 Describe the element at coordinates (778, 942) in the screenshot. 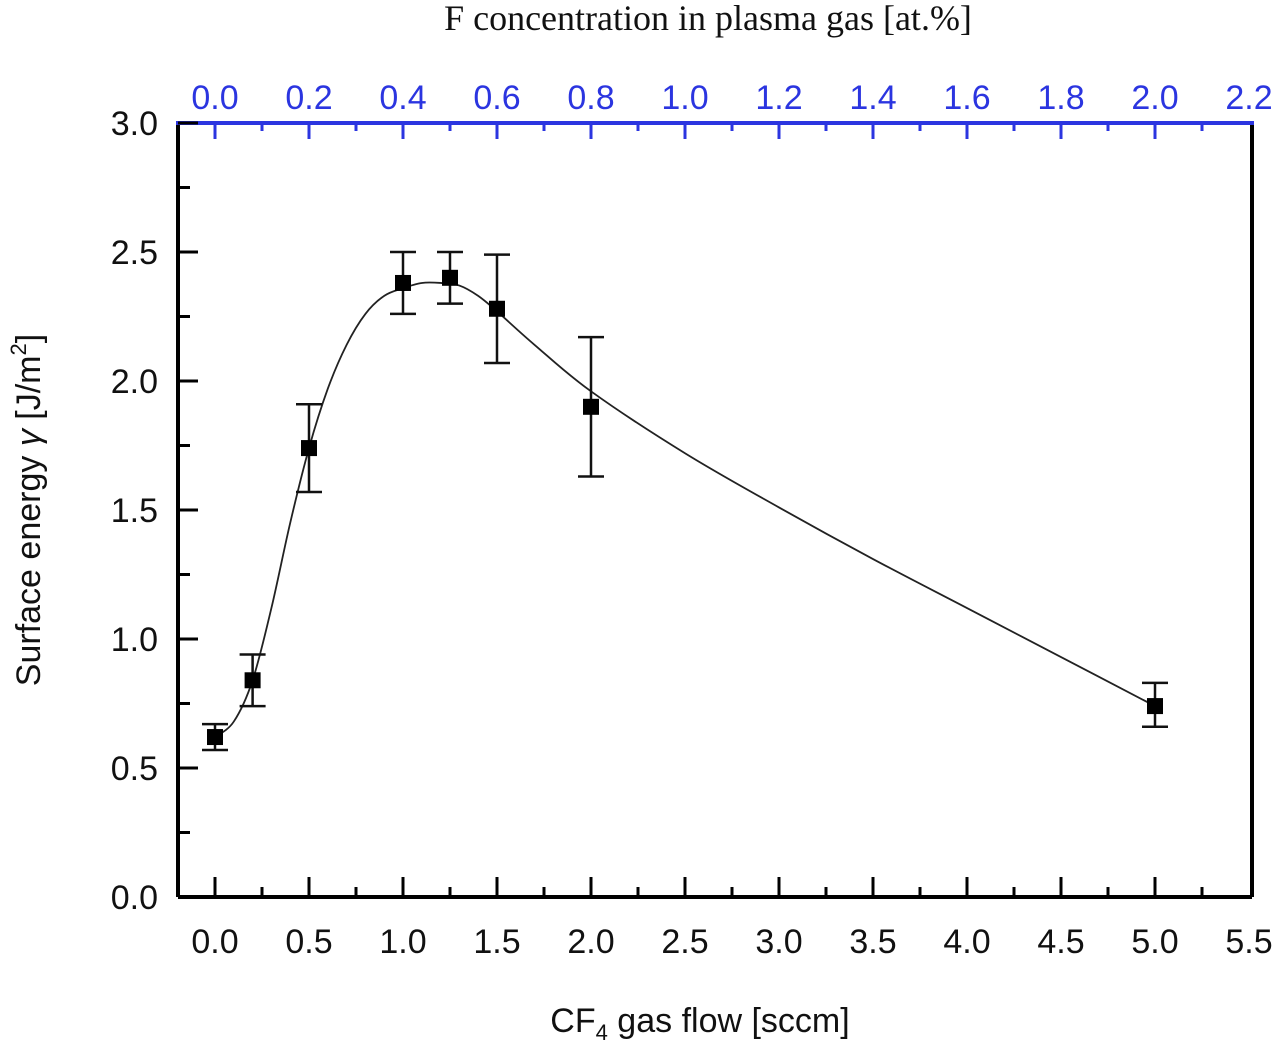

I see `x-tick-label: 3.0` at that location.